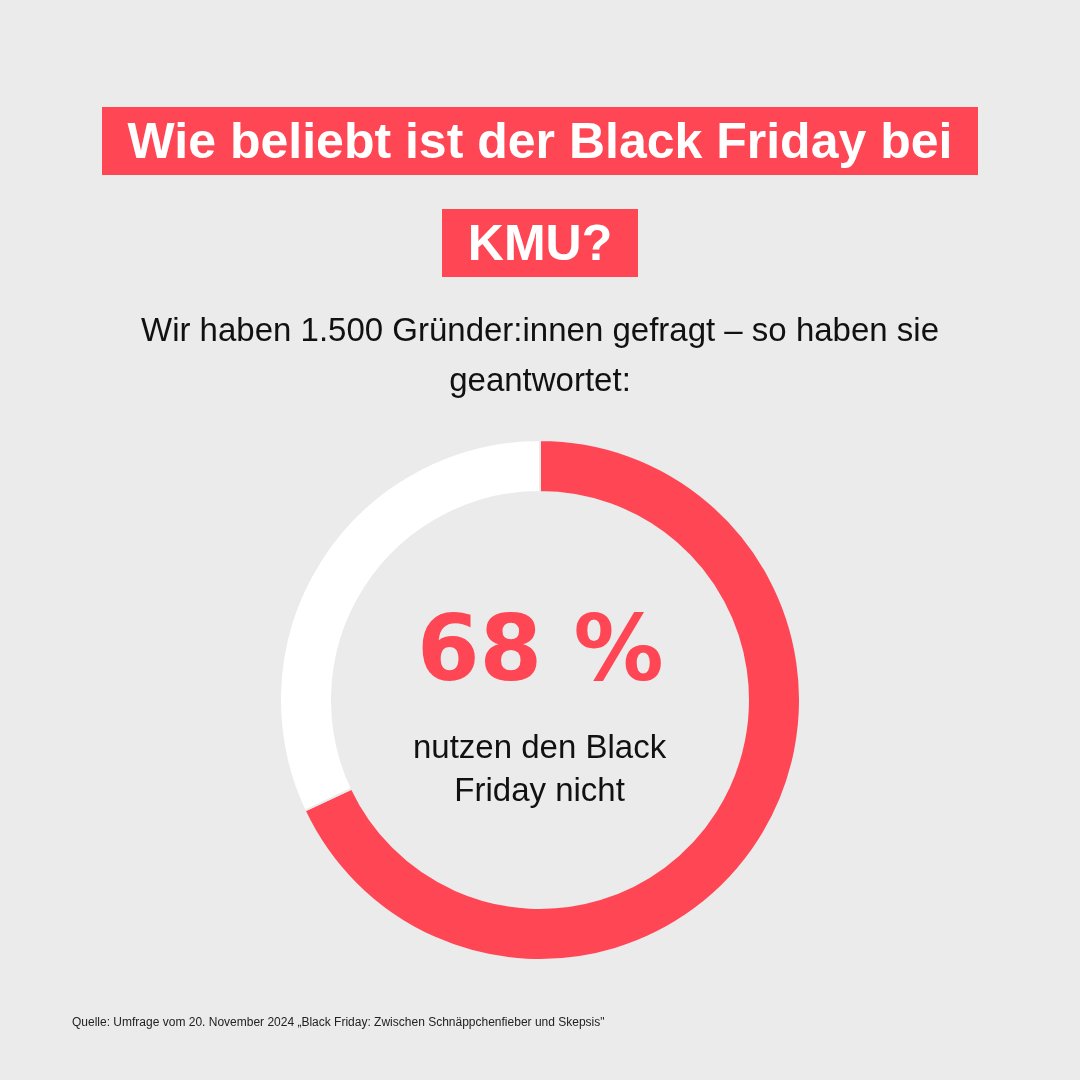 The image size is (1080, 1080). I want to click on chart-title: Wie beliebt ist der Black Friday bei KMU?, so click(540, 192).